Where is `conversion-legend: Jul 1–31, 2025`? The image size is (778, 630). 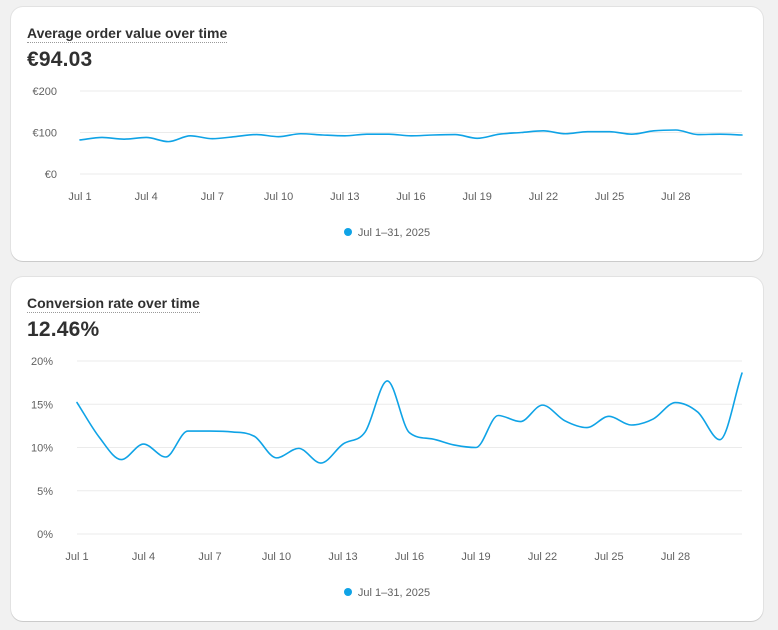
conversion-legend: Jul 1–31, 2025 is located at coordinates (387, 593).